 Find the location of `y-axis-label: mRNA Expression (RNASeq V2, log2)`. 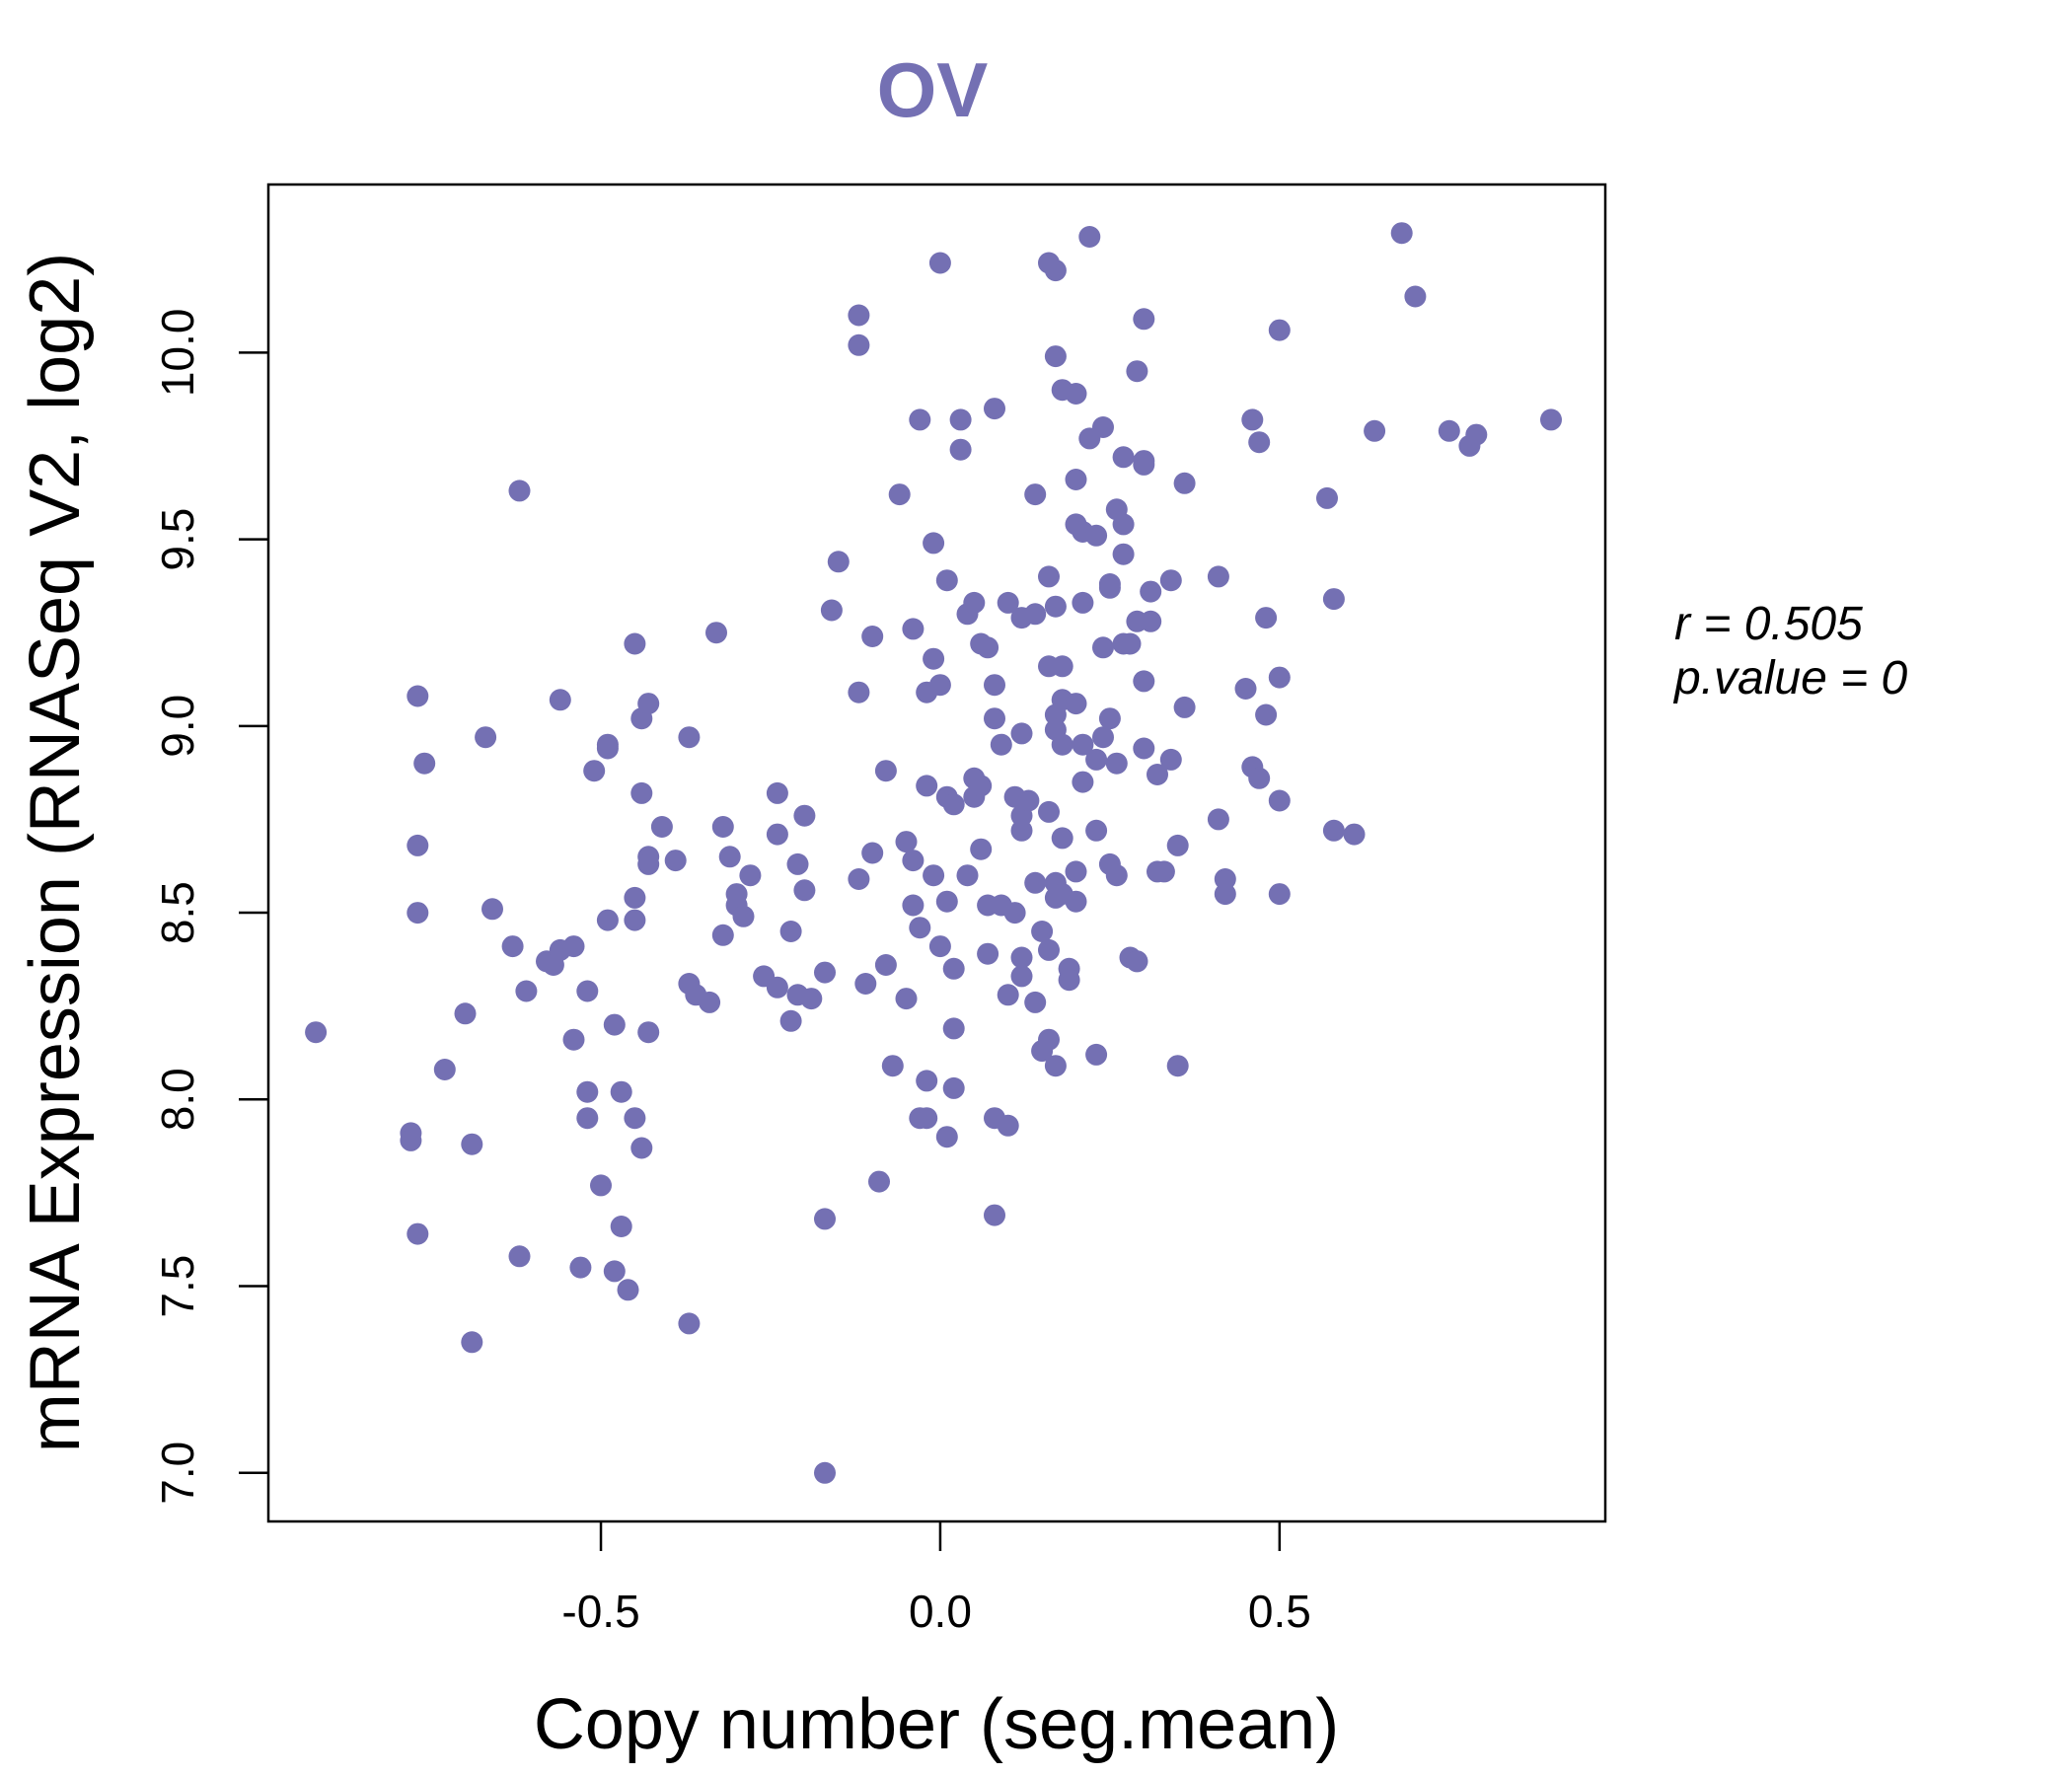

y-axis-label: mRNA Expression (RNASeq V2, log2) is located at coordinates (56, 853).